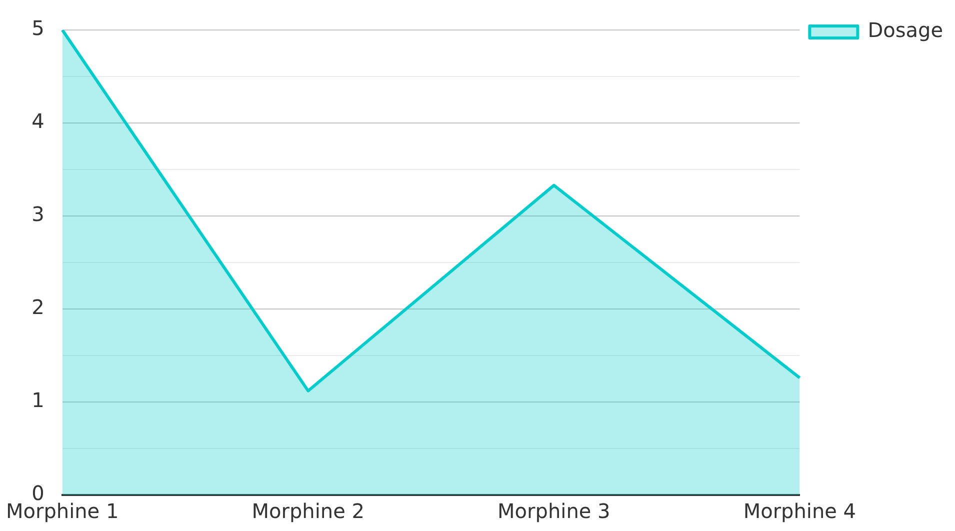  Describe the element at coordinates (38, 307) in the screenshot. I see `y-tick-label: 2` at that location.